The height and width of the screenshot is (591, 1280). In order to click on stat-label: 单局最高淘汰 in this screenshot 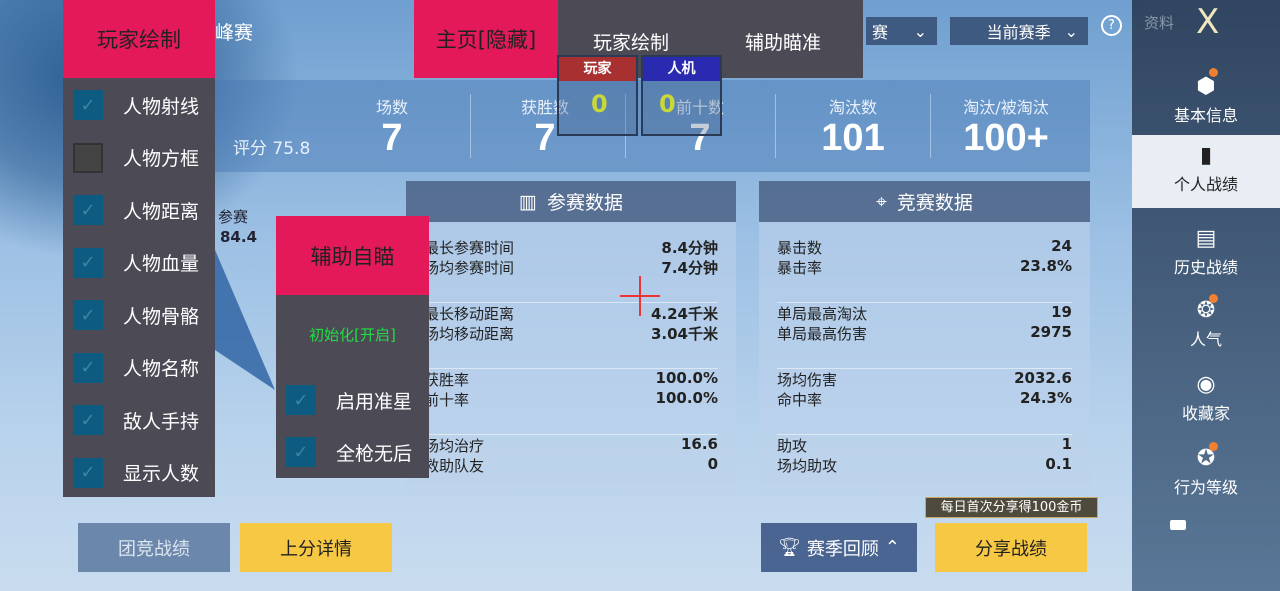, I will do `click(822, 314)`.